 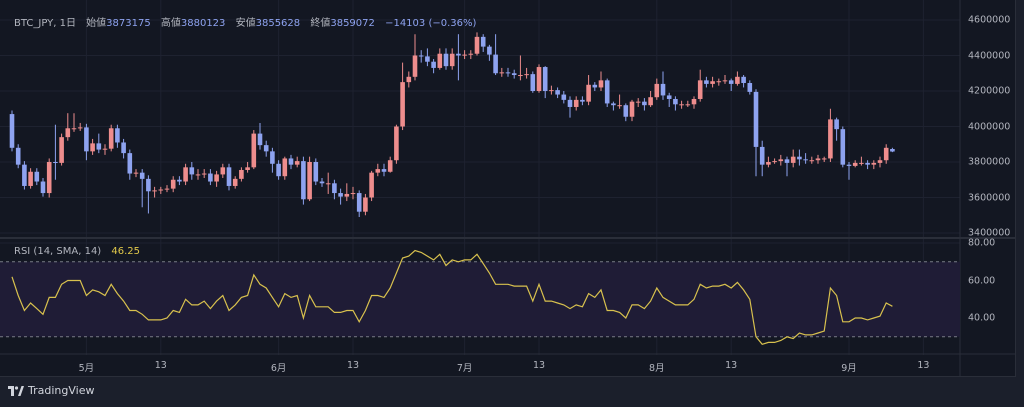 What do you see at coordinates (989, 162) in the screenshot?
I see `price-tick-label: 3800000` at bounding box center [989, 162].